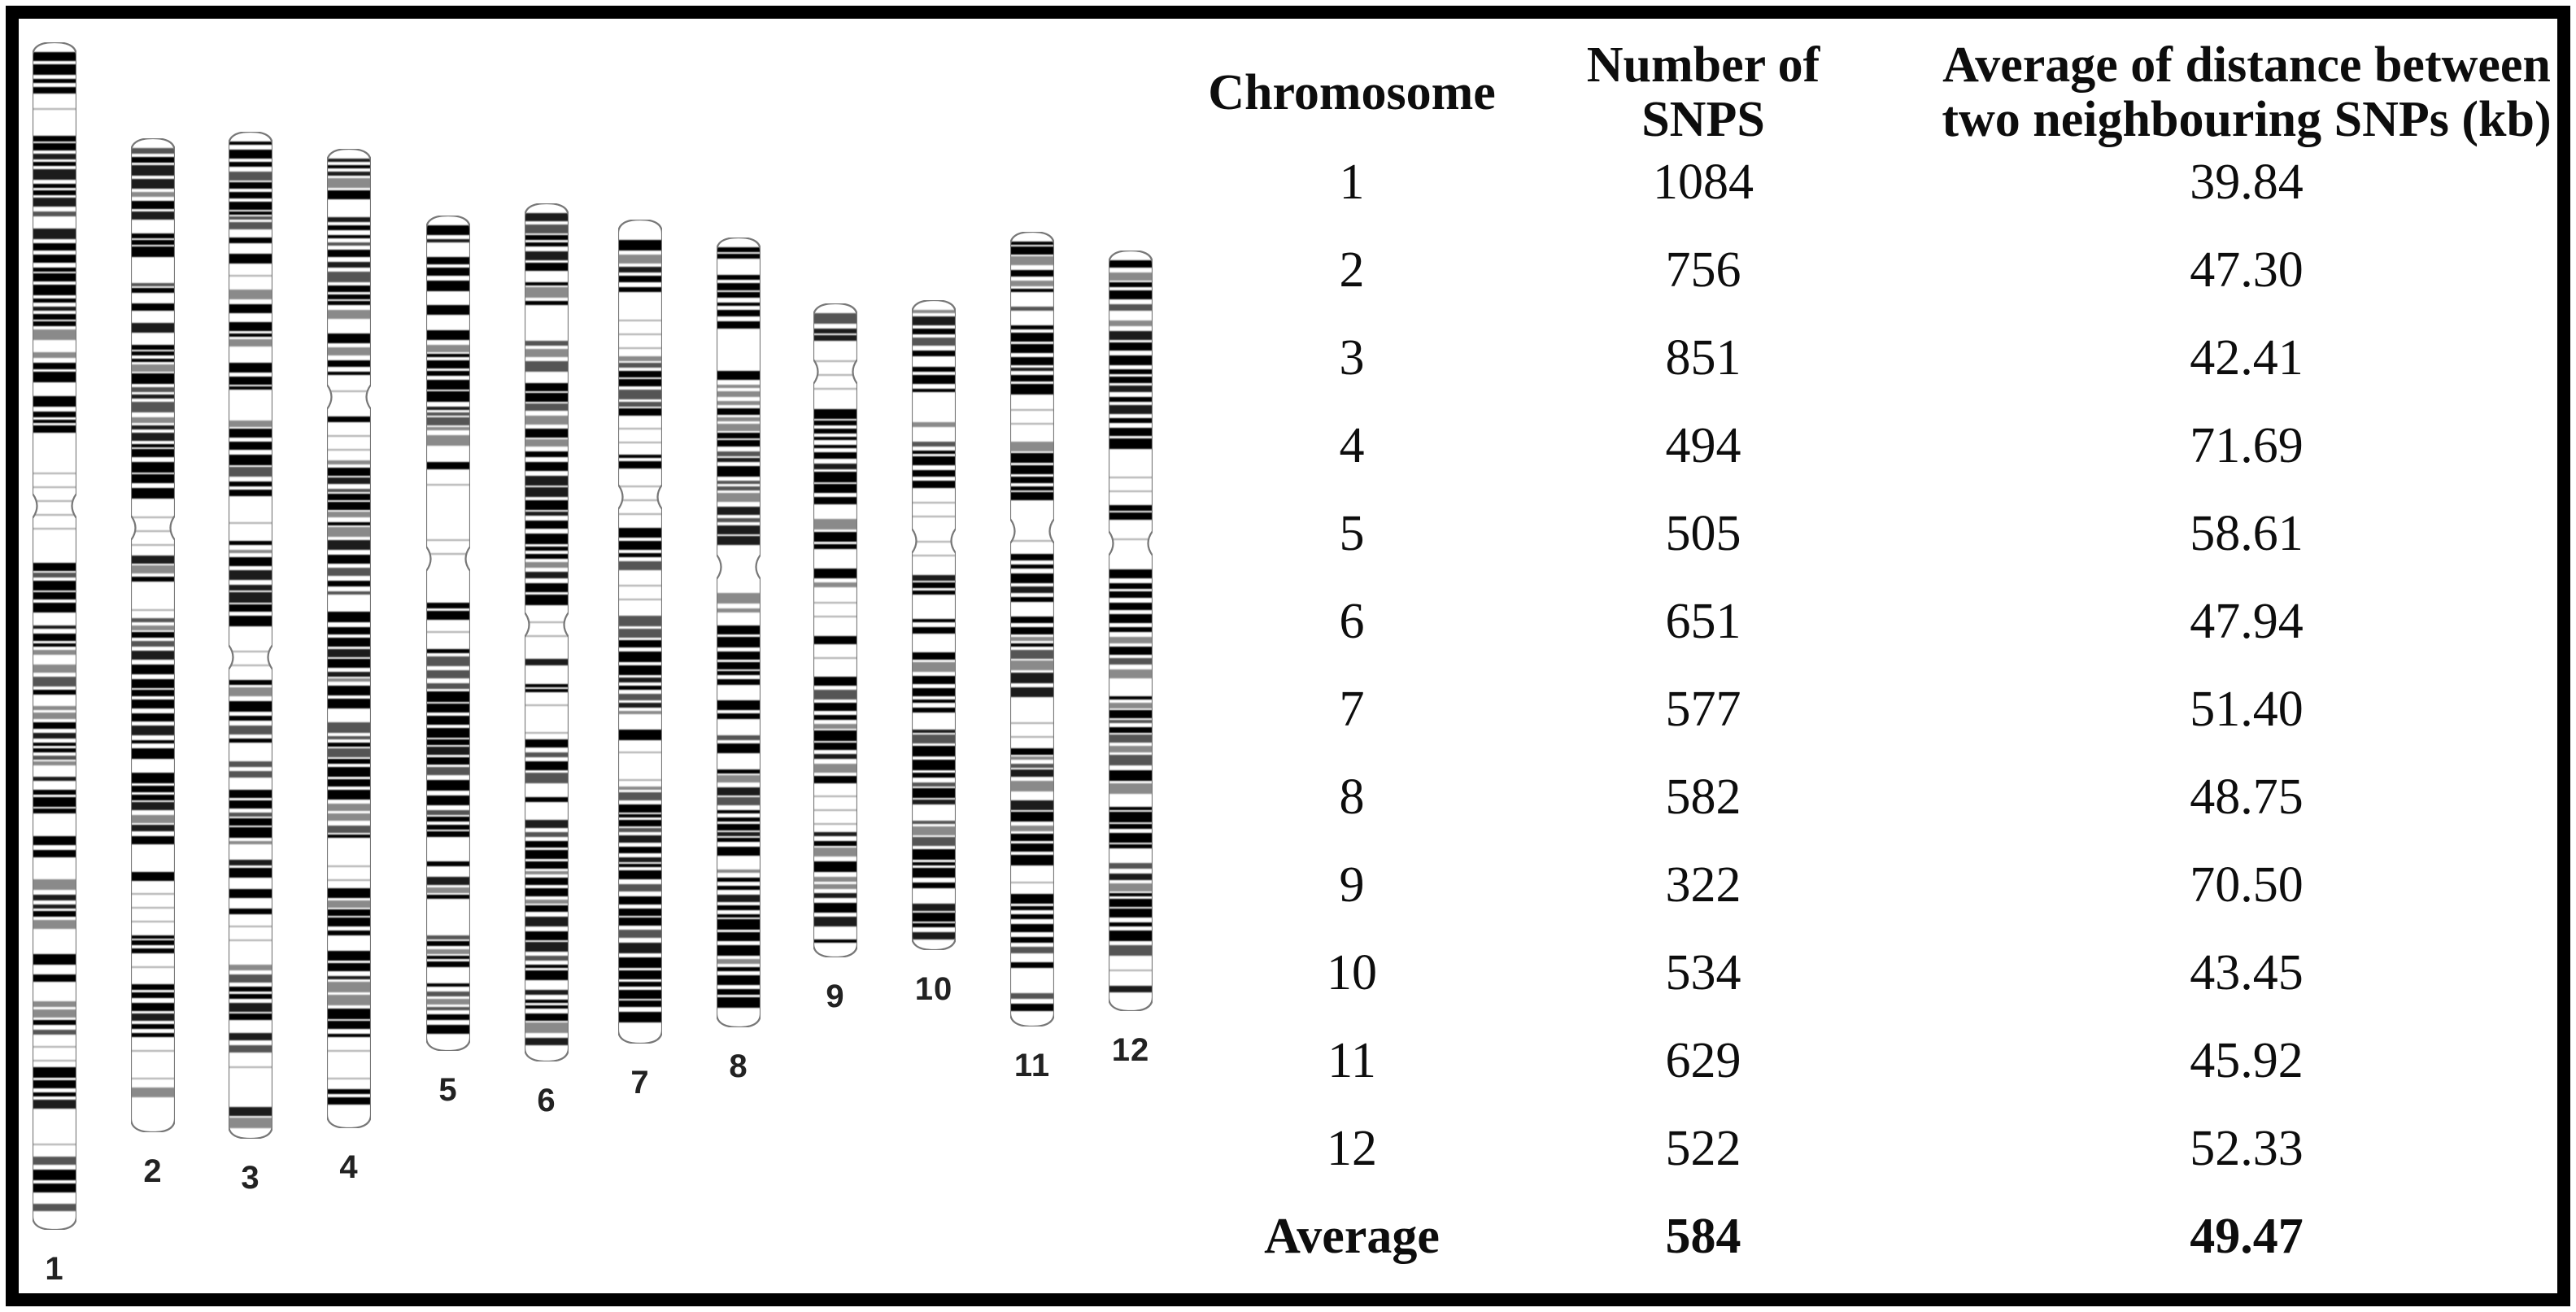  Describe the element at coordinates (2247, 885) in the screenshot. I see `cell-text: 70.50` at that location.